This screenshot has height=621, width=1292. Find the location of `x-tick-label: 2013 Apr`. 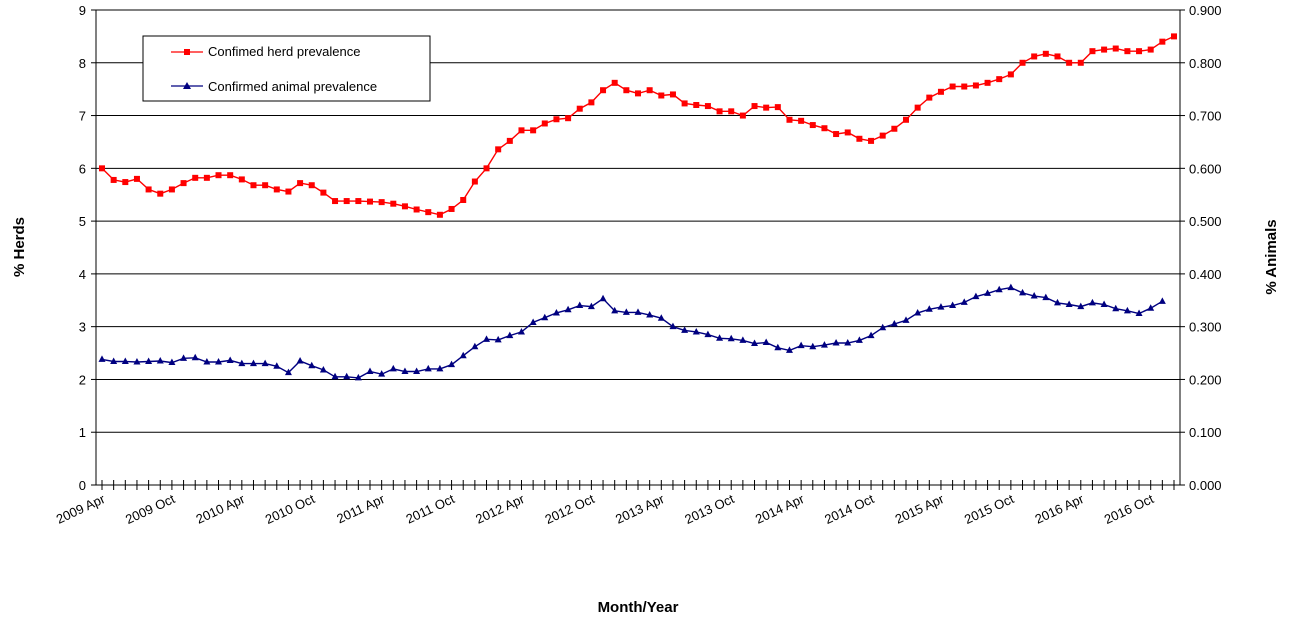

x-tick-label: 2013 Apr is located at coordinates (640, 509).